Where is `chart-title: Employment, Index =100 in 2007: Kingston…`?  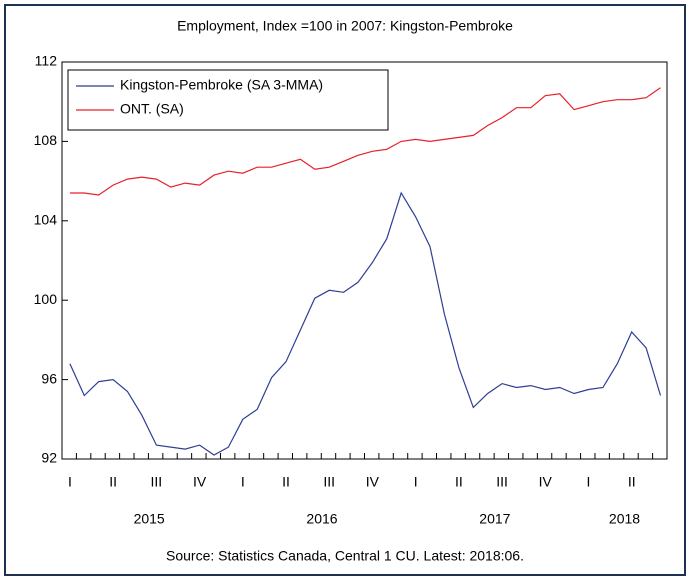
chart-title: Employment, Index =100 in 2007: Kingston… is located at coordinates (345, 26).